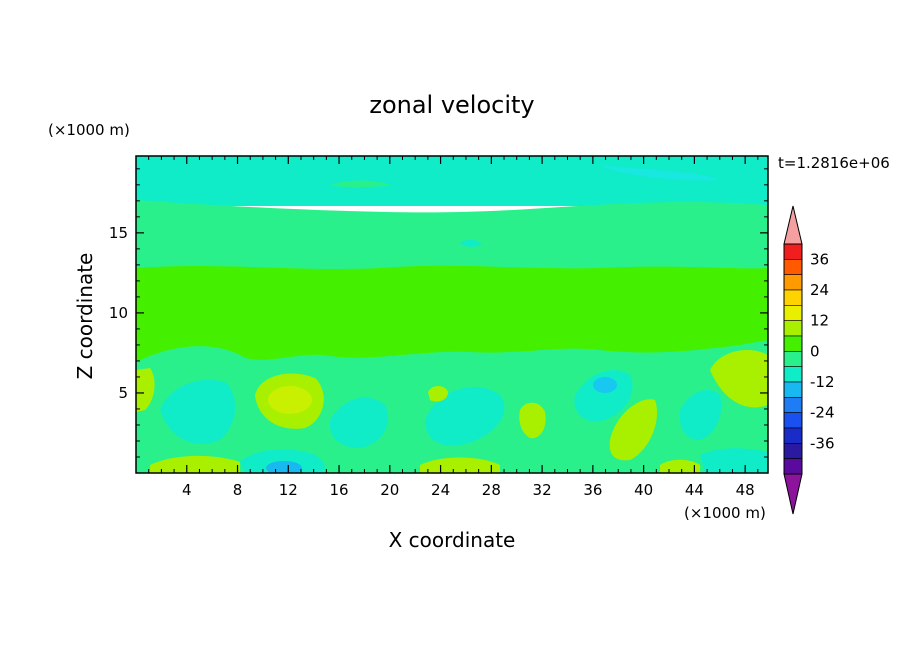  Describe the element at coordinates (643, 490) in the screenshot. I see `x-tick-label-40: 40` at that location.